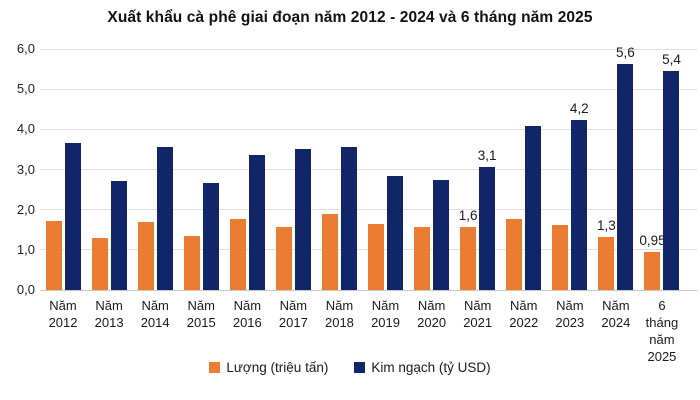  What do you see at coordinates (25, 289) in the screenshot?
I see `y-tick-label: 0,0` at bounding box center [25, 289].